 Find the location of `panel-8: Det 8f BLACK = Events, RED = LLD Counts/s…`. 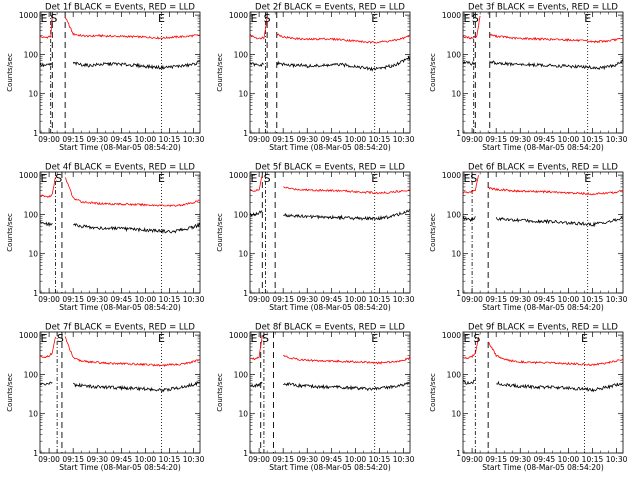

panel-8: Det 8f BLACK = Events, RED = LLD Counts/s… is located at coordinates (315, 398).